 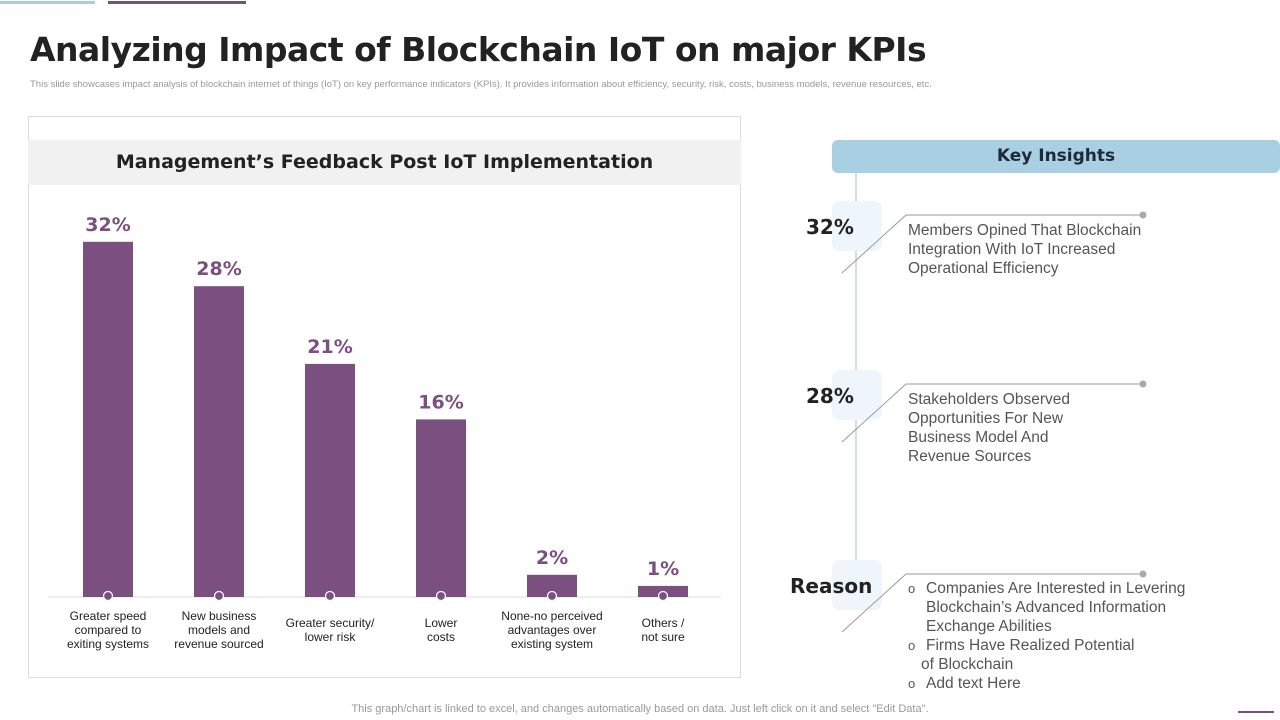 I want to click on insight-line: Opportunities For New, so click(x=986, y=418).